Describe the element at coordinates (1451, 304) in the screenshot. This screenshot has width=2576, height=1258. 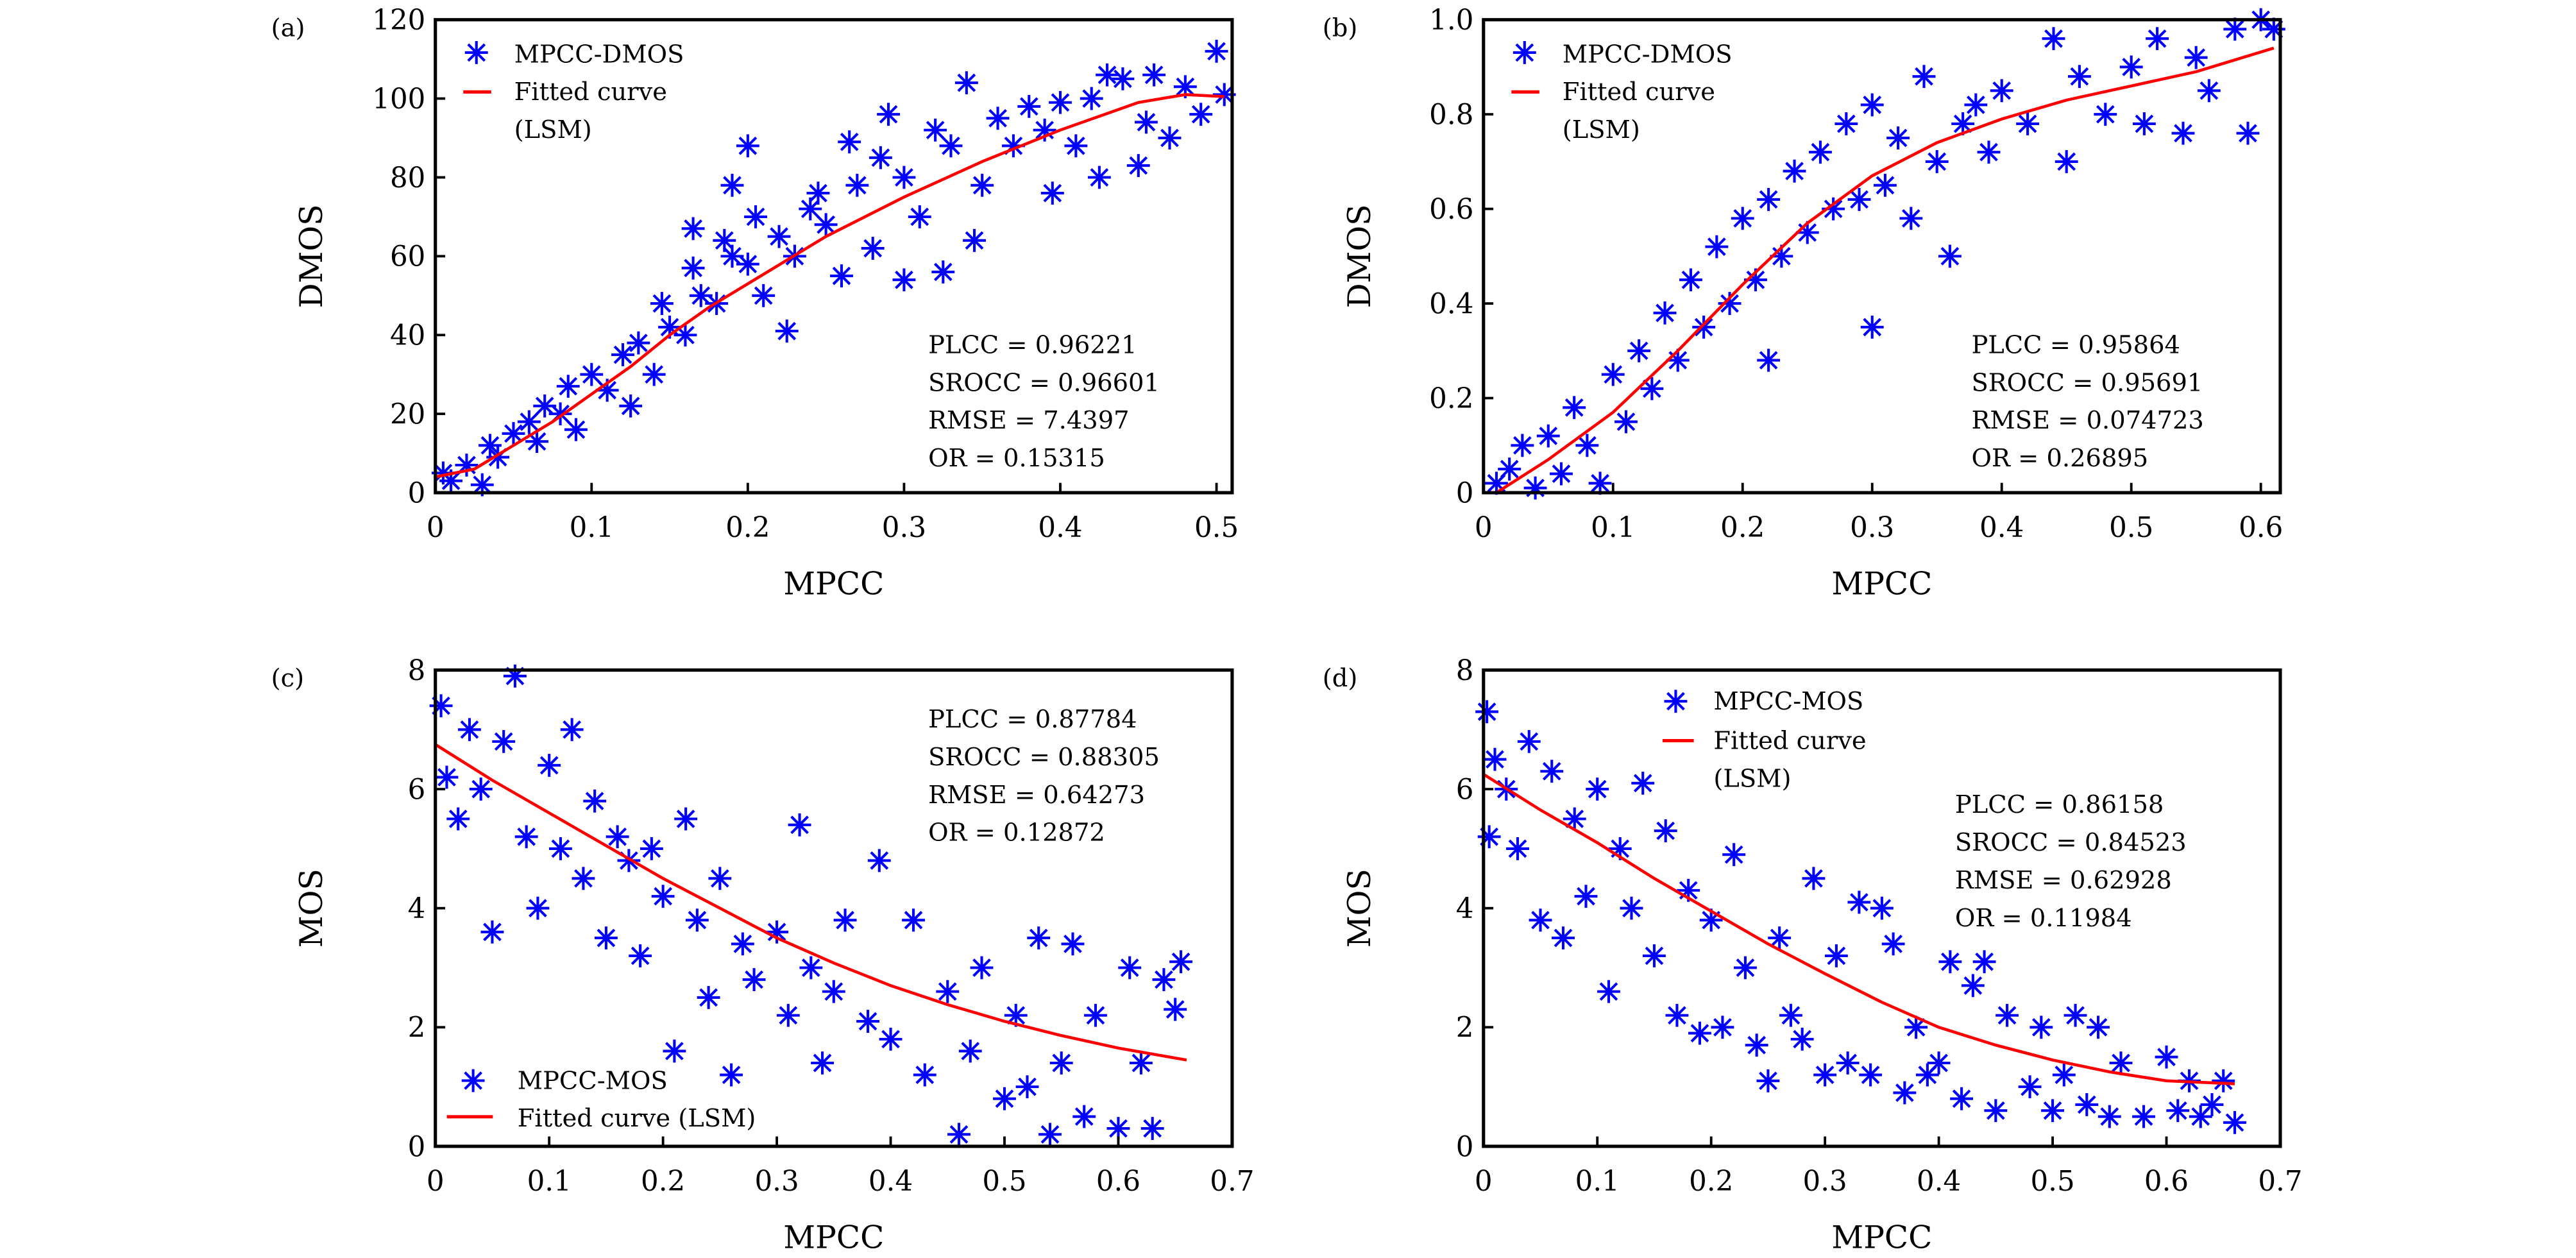
I see `y-tick-label: 0.4` at that location.